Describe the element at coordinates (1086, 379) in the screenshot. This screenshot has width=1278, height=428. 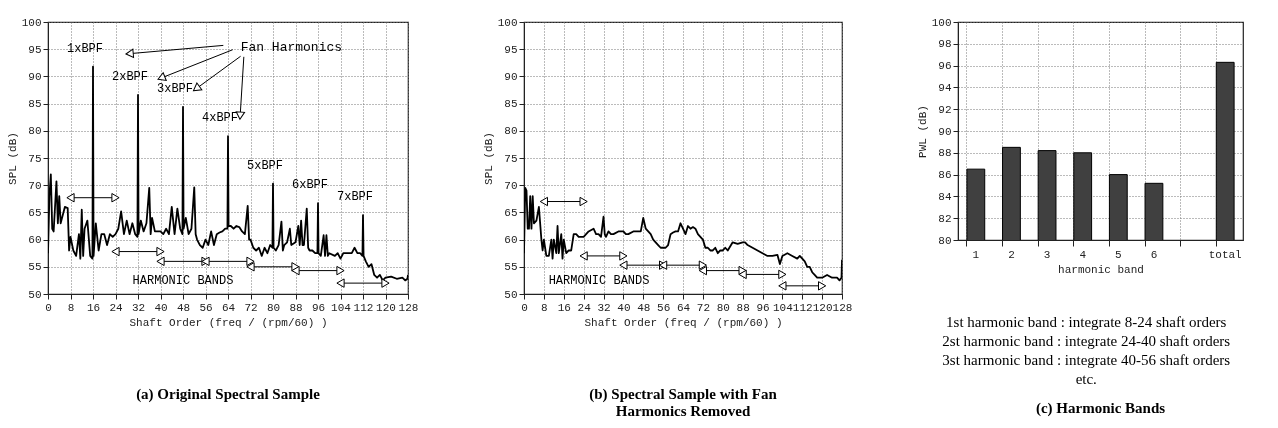
I see `text: etc.` at that location.